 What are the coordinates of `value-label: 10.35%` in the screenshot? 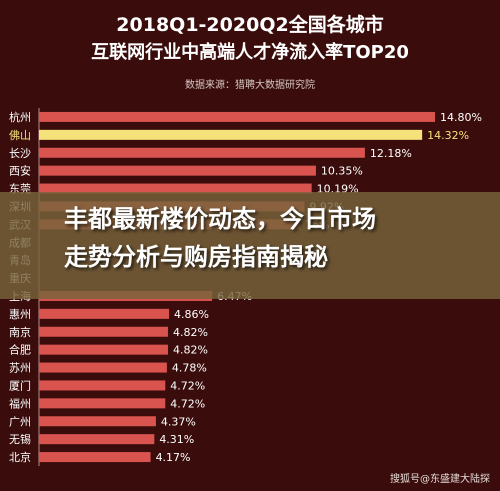 It's located at (342, 171).